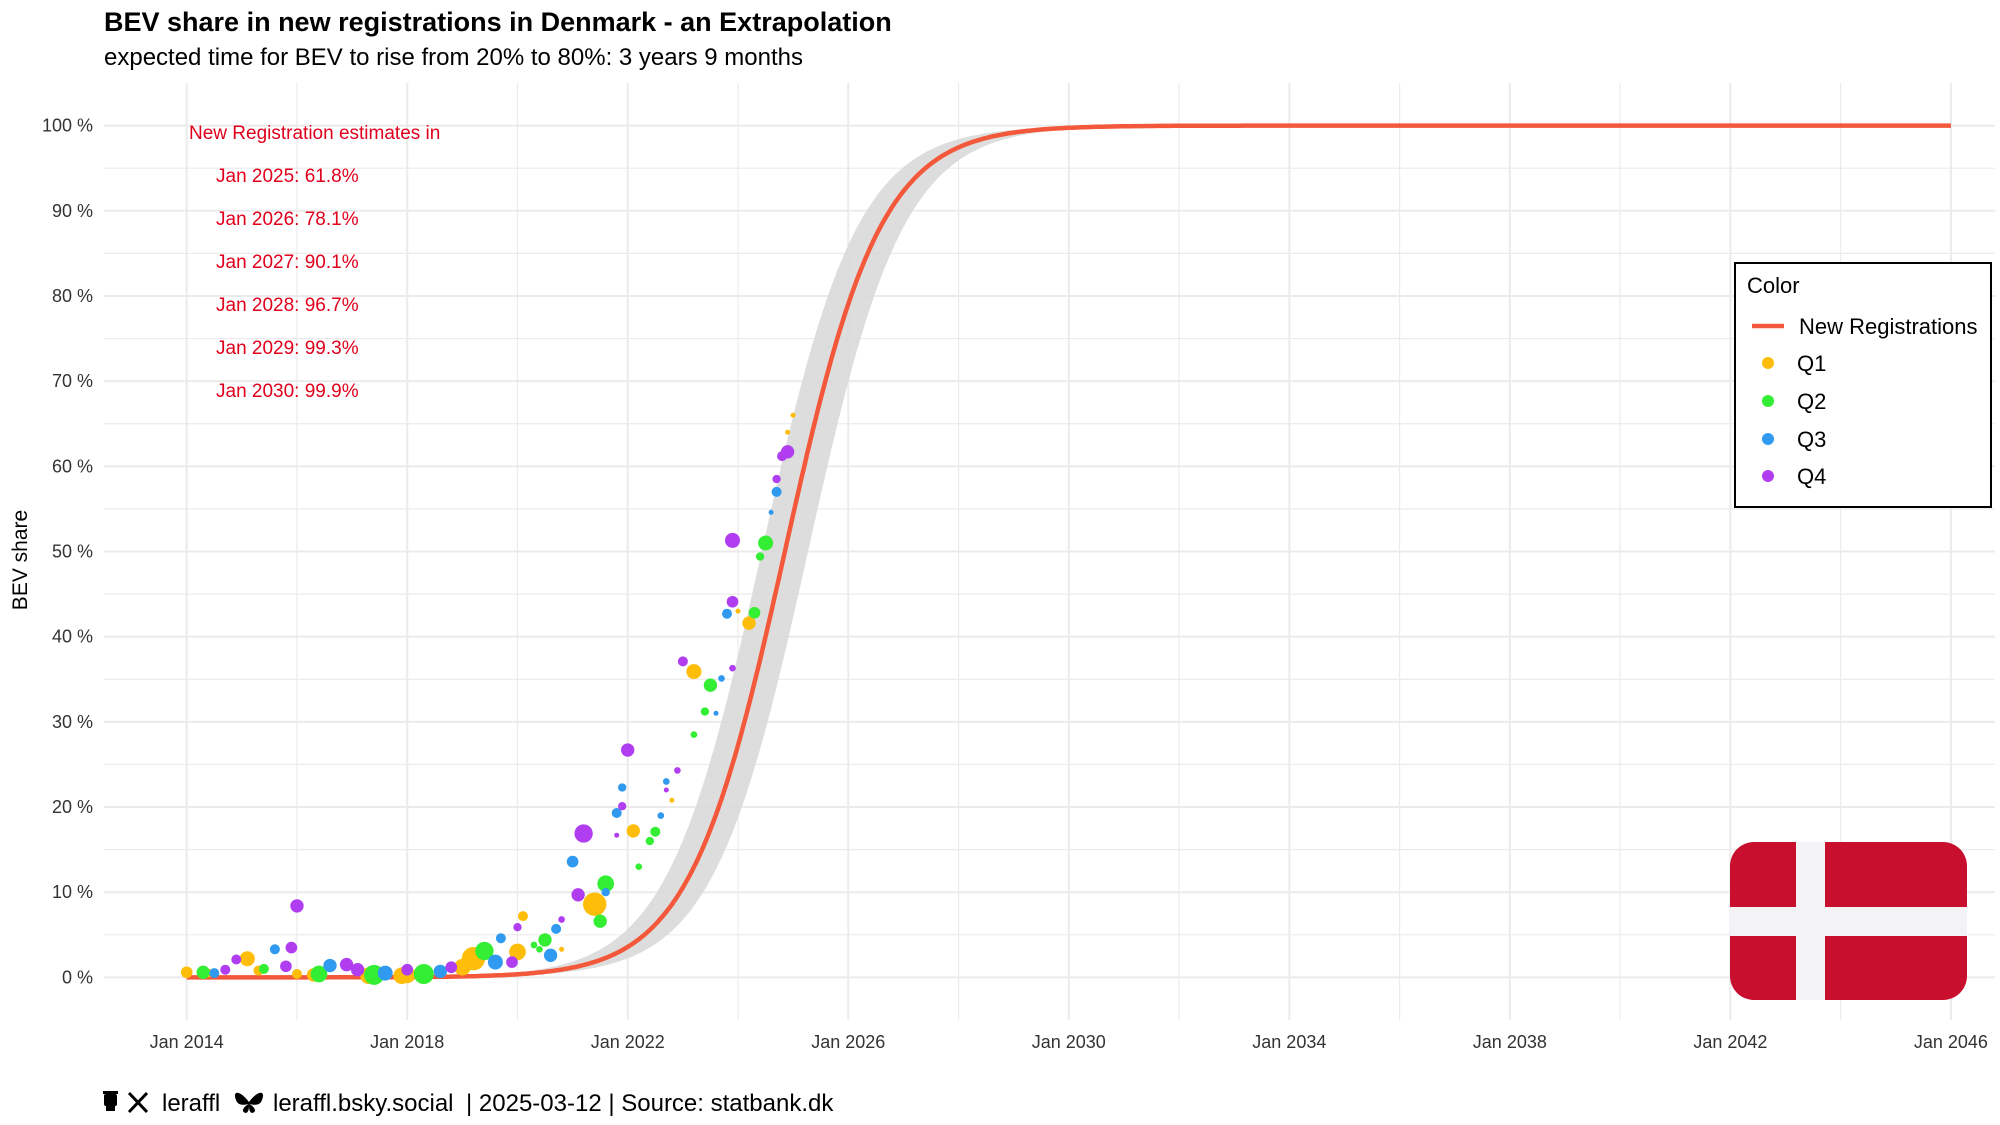 The image size is (2000, 1125). I want to click on legend-swatch-q2, so click(1768, 401).